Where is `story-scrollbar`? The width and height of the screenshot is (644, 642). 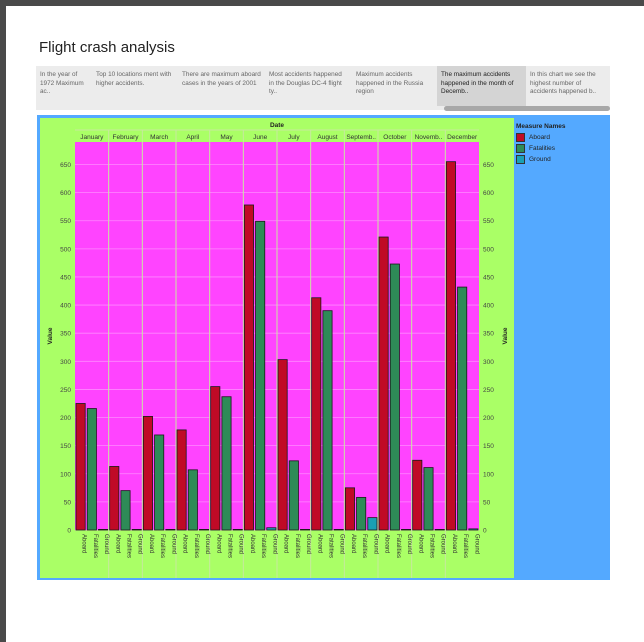 story-scrollbar is located at coordinates (527, 108).